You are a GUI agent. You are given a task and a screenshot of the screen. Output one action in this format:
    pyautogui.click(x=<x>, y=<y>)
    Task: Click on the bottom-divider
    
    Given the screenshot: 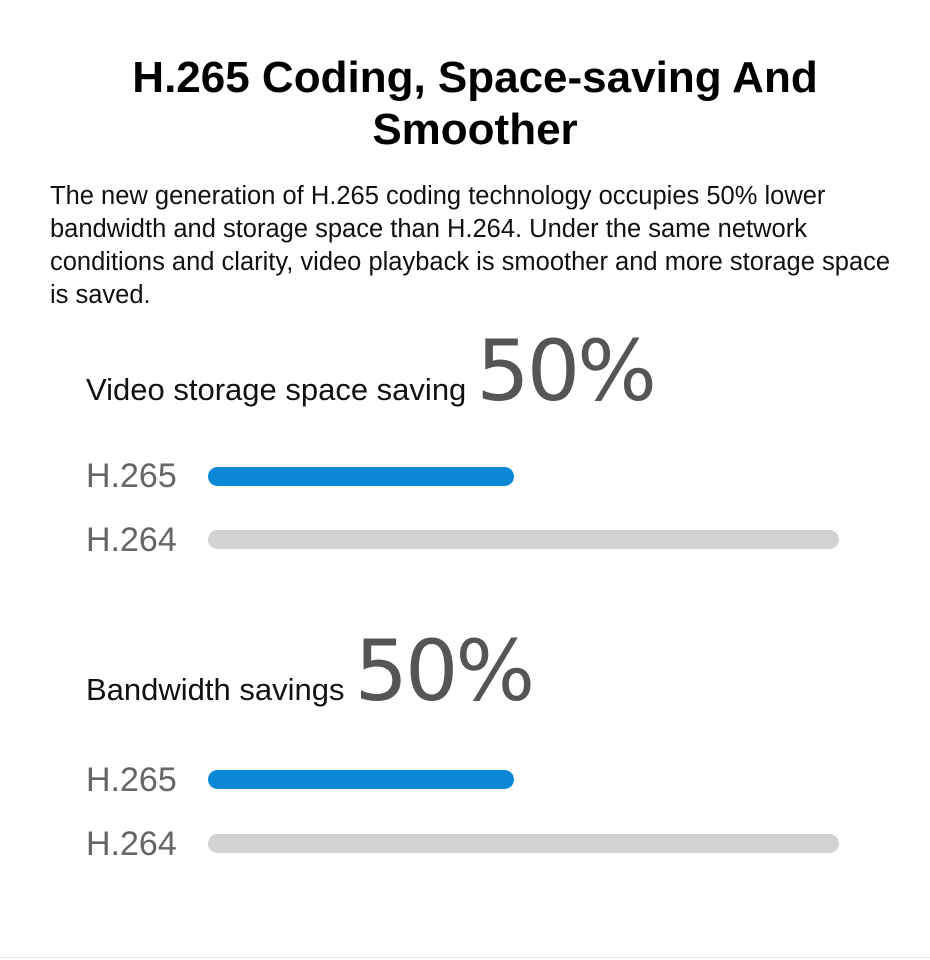 What is the action you would take?
    pyautogui.click(x=465, y=957)
    